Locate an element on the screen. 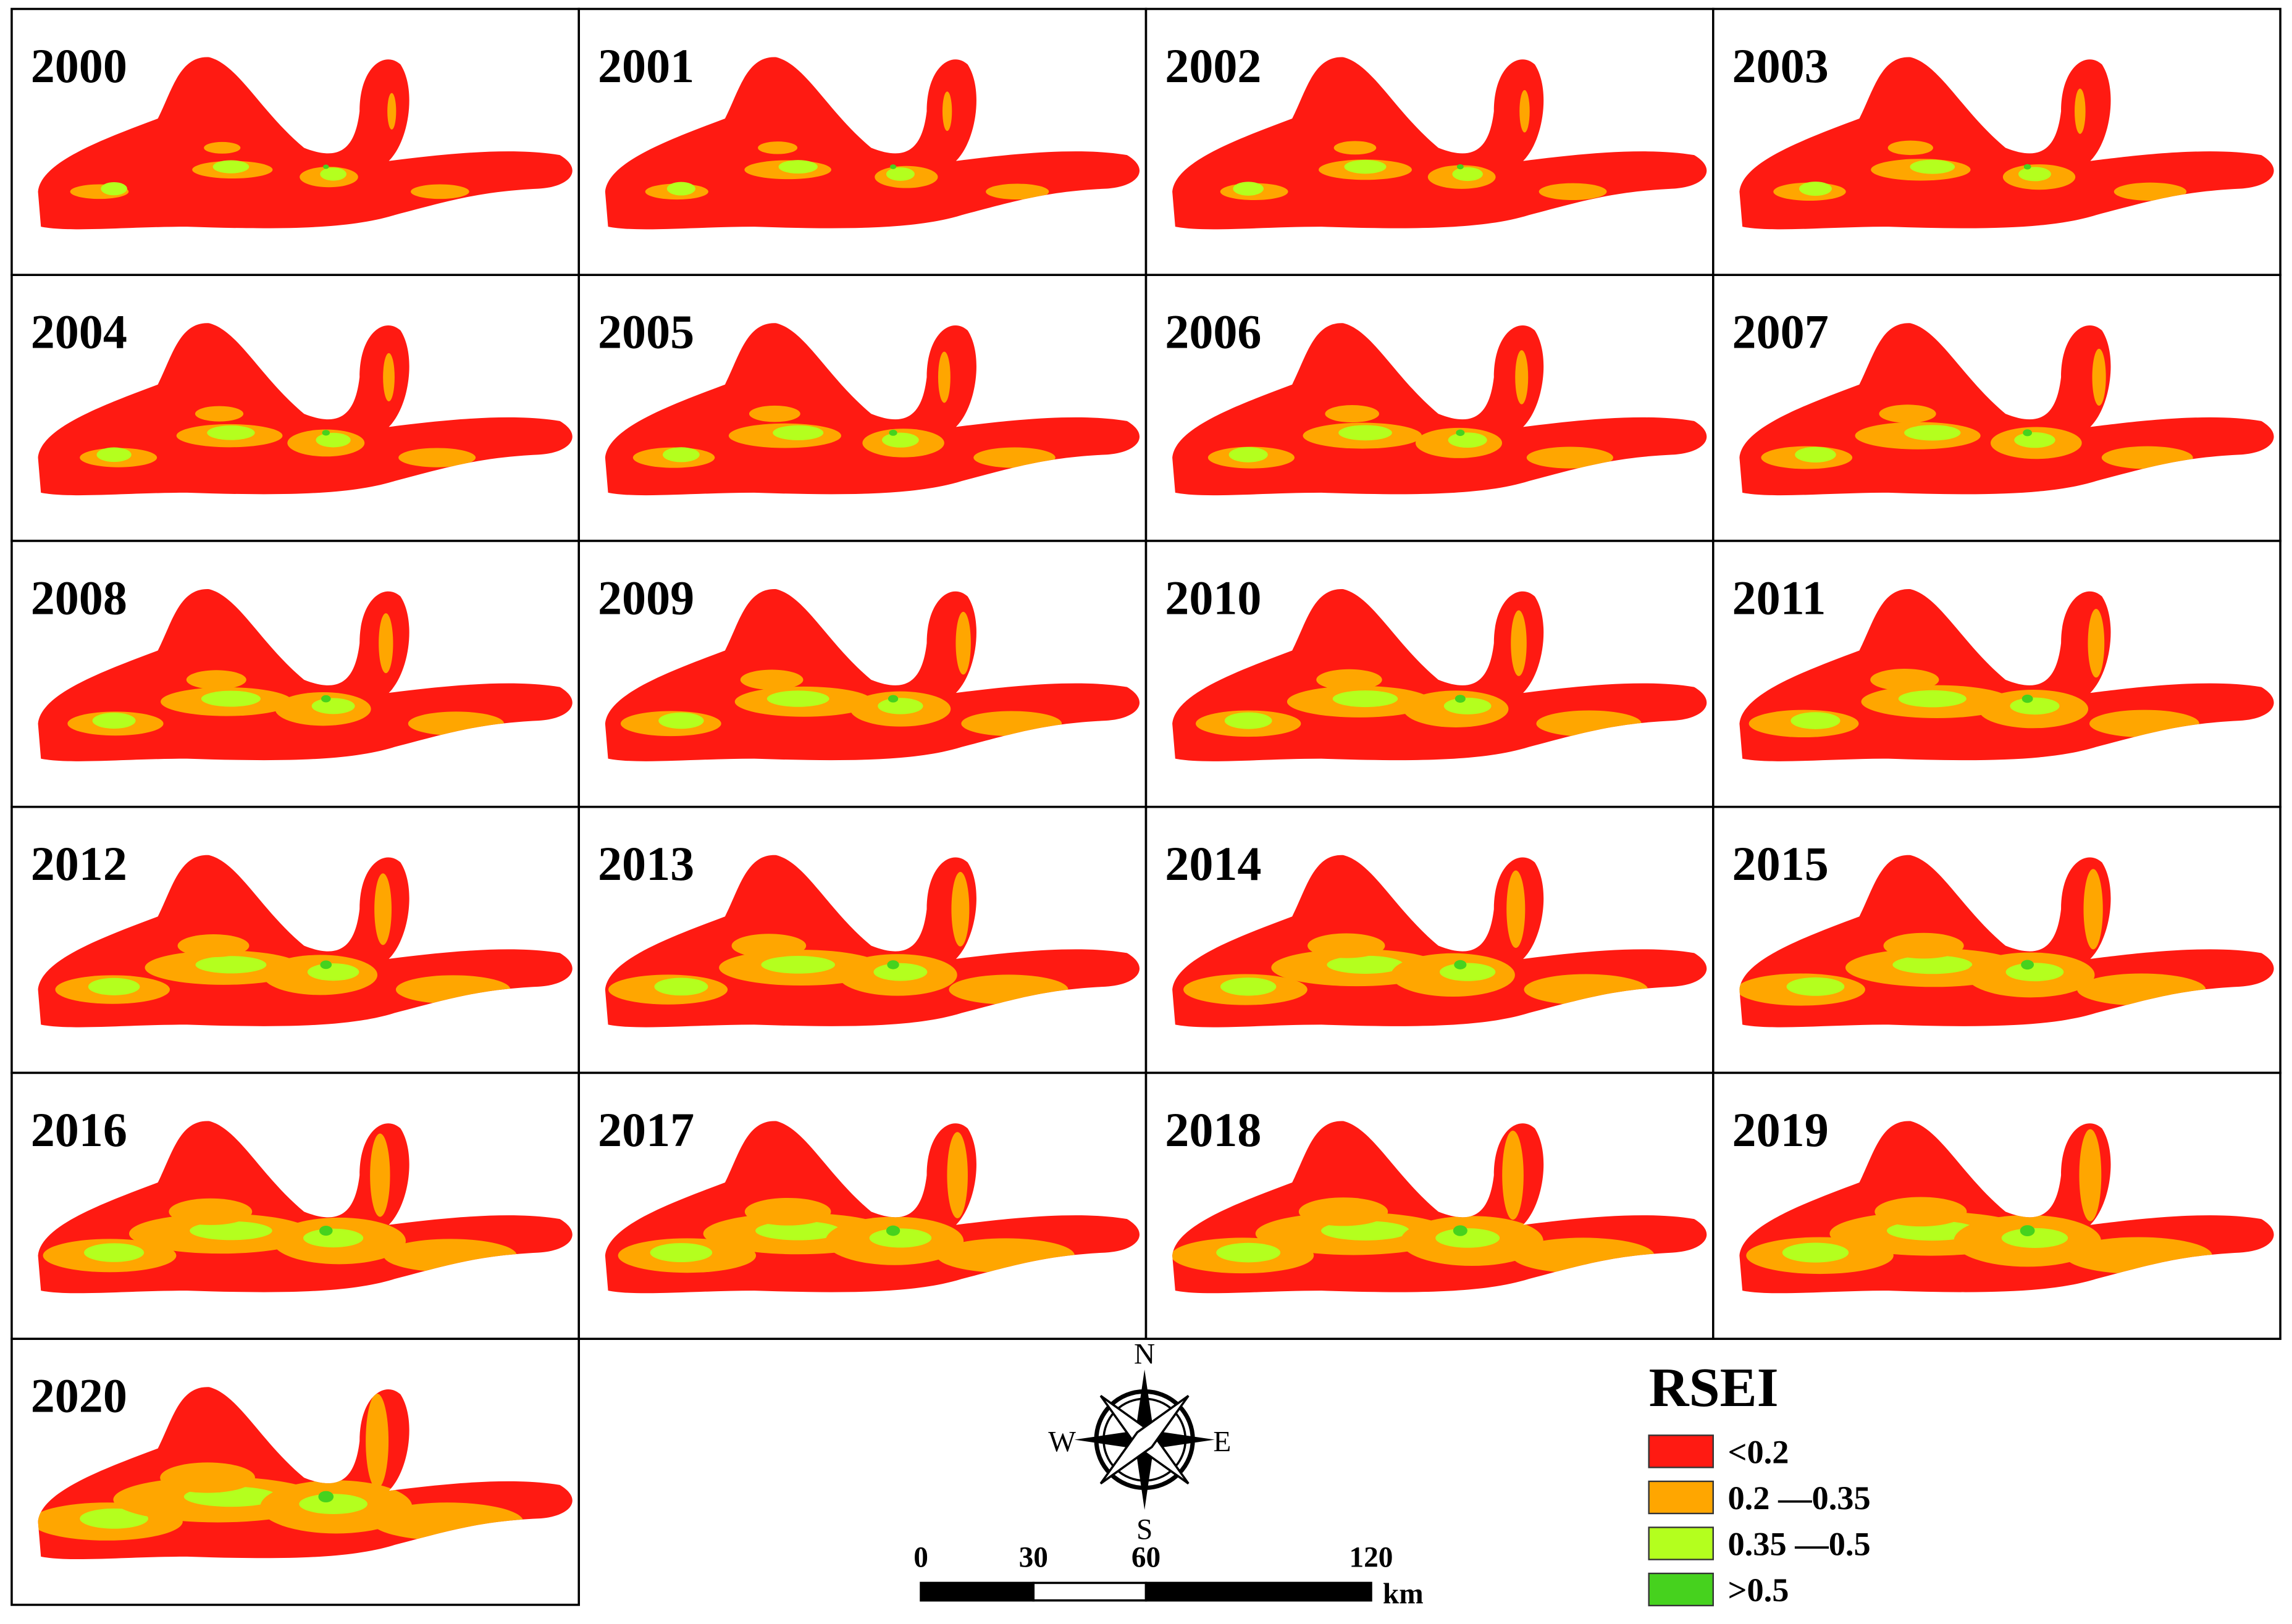 This screenshot has width=2292, height=1624. map-panel: 2006 is located at coordinates (1429, 408).